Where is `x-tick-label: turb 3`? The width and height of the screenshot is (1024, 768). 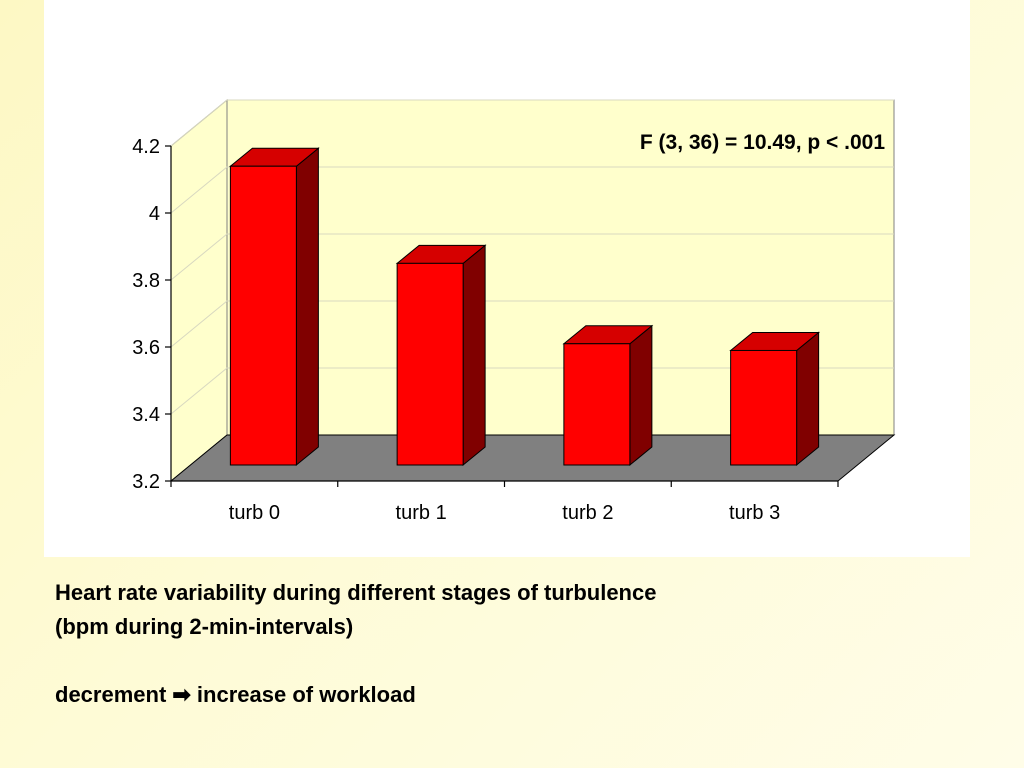
x-tick-label: turb 3 is located at coordinates (754, 513).